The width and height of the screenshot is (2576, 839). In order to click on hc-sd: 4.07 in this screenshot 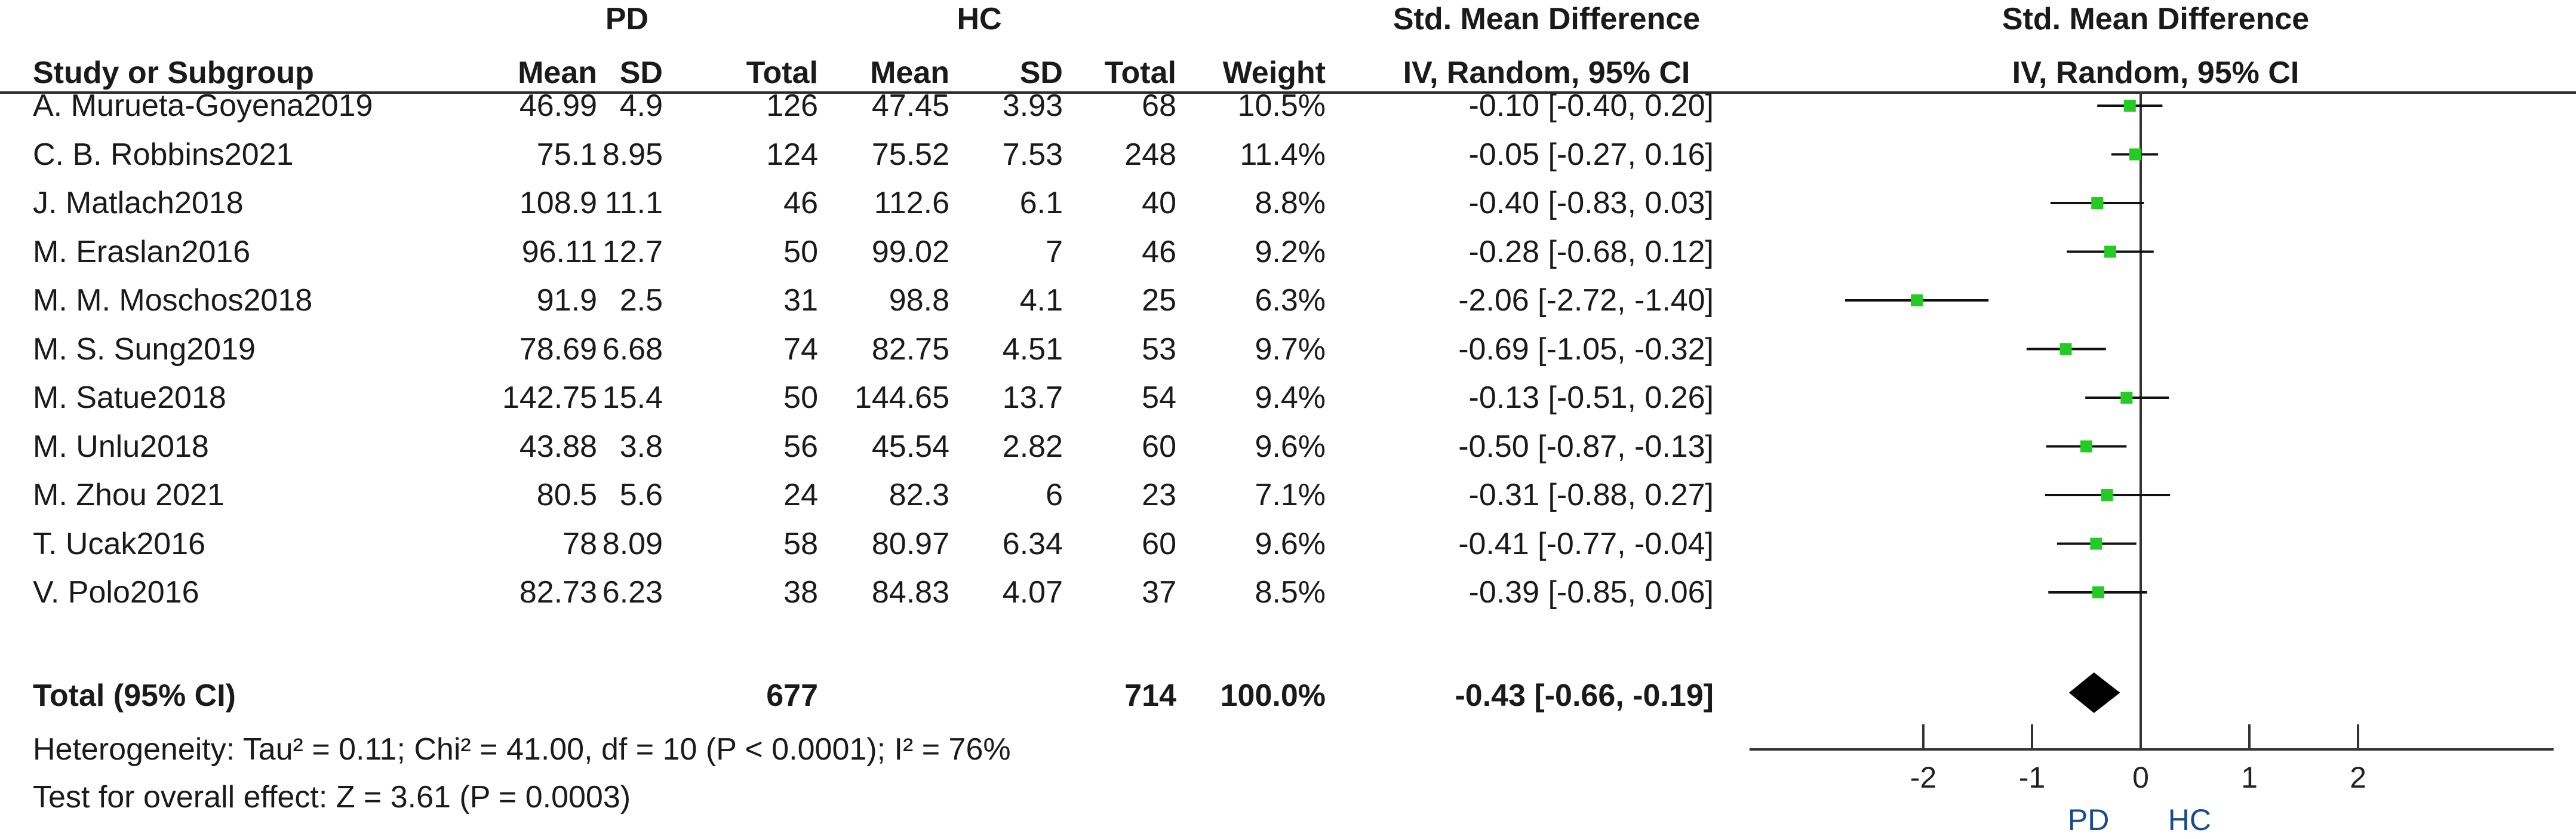, I will do `click(1032, 592)`.